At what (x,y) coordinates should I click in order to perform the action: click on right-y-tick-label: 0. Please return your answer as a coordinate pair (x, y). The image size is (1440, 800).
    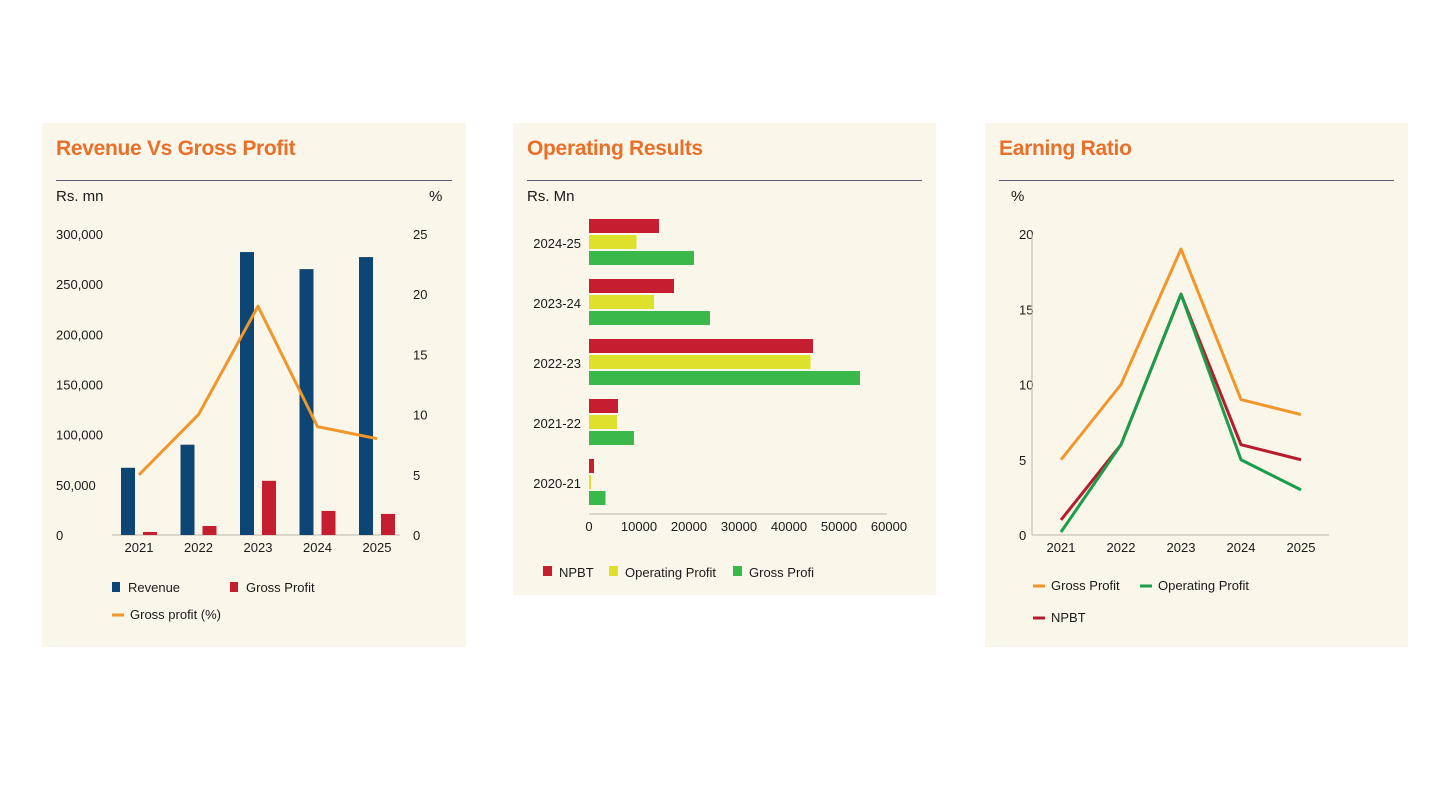
    Looking at the image, I should click on (416, 535).